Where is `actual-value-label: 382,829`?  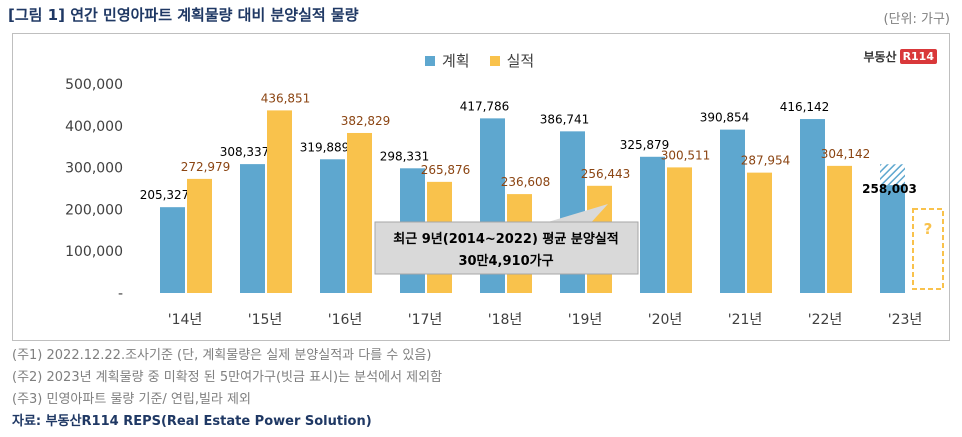
actual-value-label: 382,829 is located at coordinates (366, 121).